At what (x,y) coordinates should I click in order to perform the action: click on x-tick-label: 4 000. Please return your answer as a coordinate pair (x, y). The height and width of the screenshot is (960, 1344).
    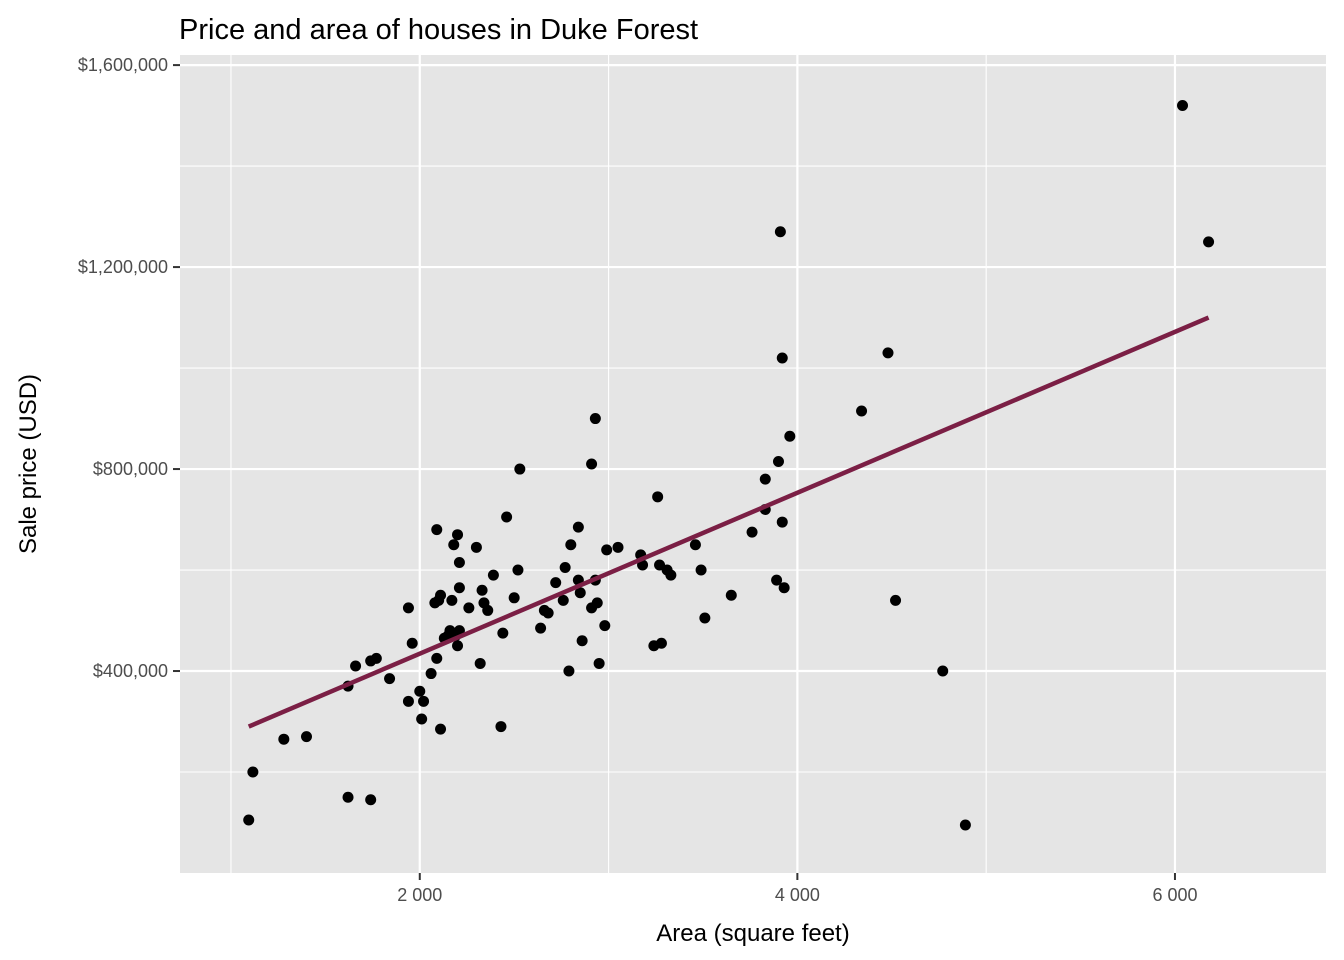
    Looking at the image, I should click on (797, 895).